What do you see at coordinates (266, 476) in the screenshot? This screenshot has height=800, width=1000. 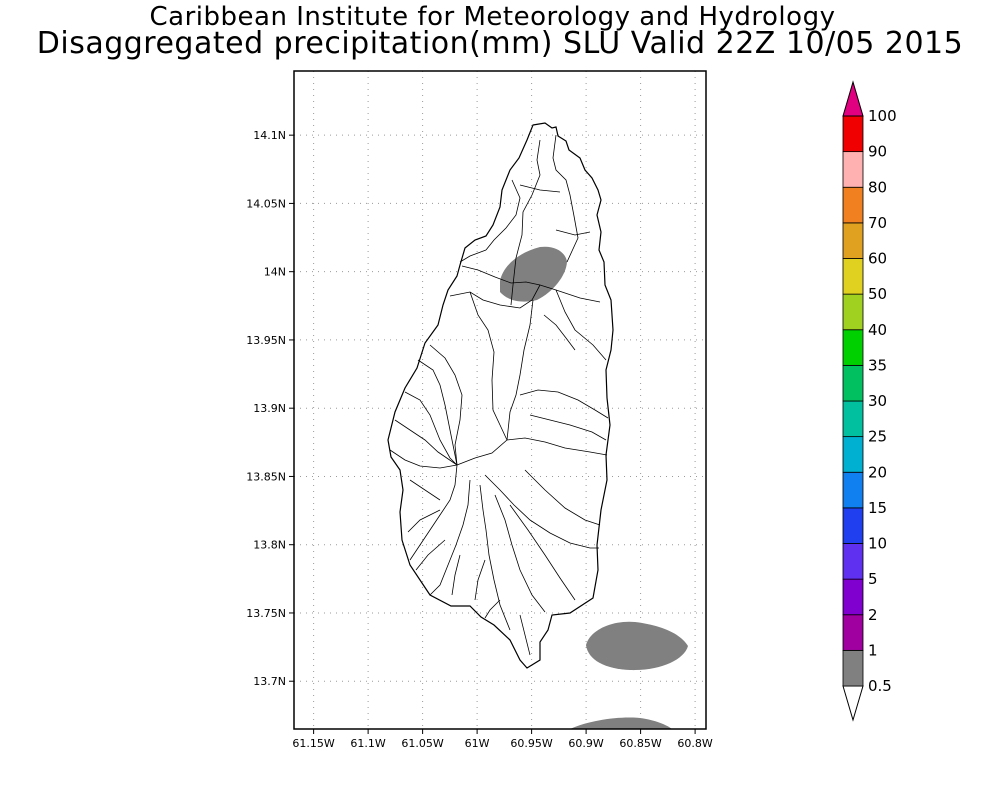 I see `y-tick-label: 13.85N` at bounding box center [266, 476].